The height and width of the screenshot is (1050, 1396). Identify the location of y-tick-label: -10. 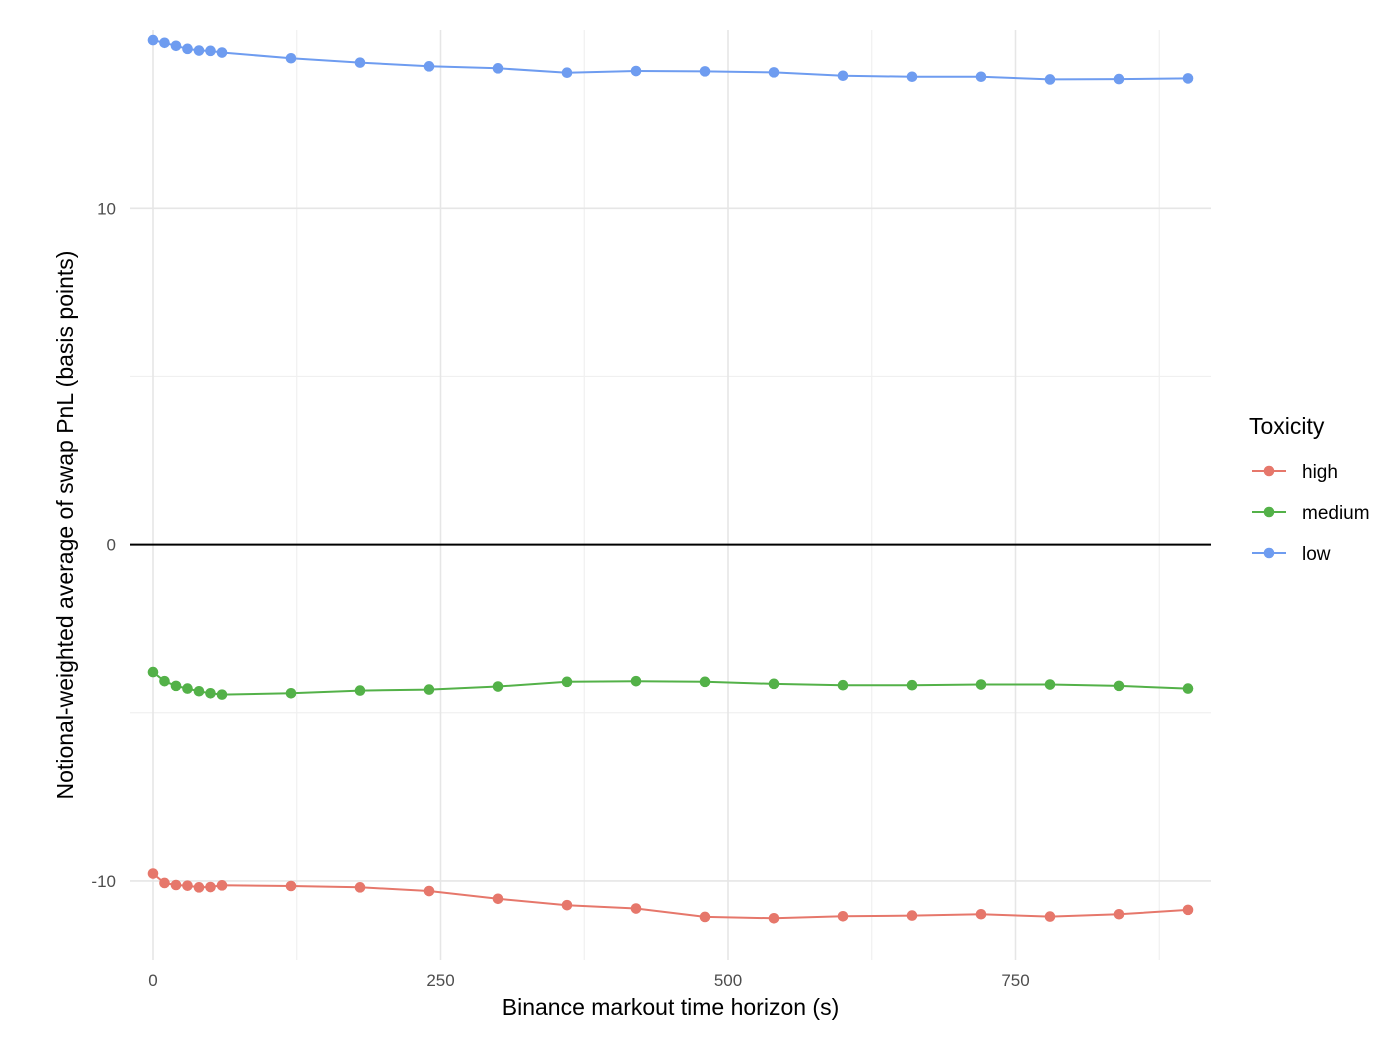
(103, 881).